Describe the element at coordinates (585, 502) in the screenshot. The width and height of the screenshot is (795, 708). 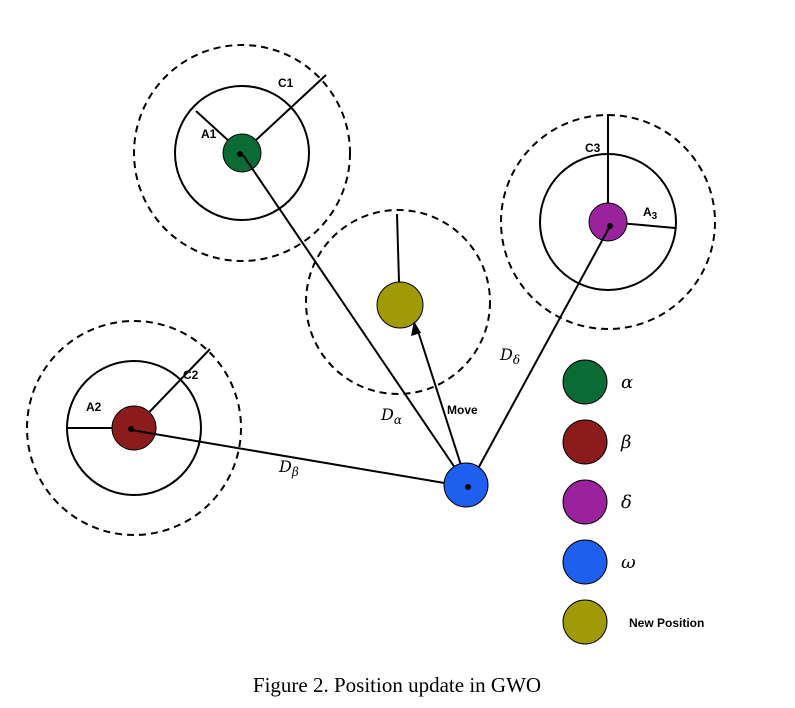
I see `legend-swatch-delta` at that location.